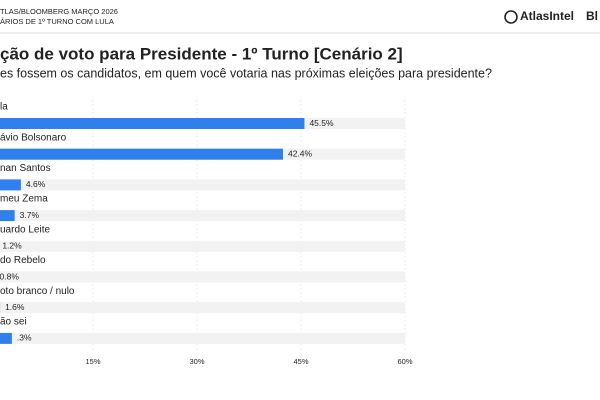  Describe the element at coordinates (547, 16) in the screenshot. I see `brand: AtlasIntel` at that location.